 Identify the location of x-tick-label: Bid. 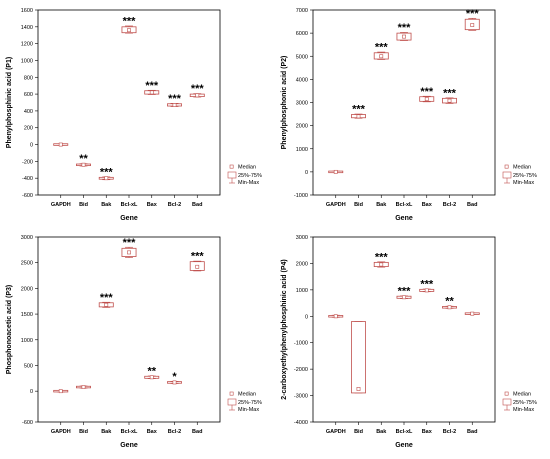
(358, 205).